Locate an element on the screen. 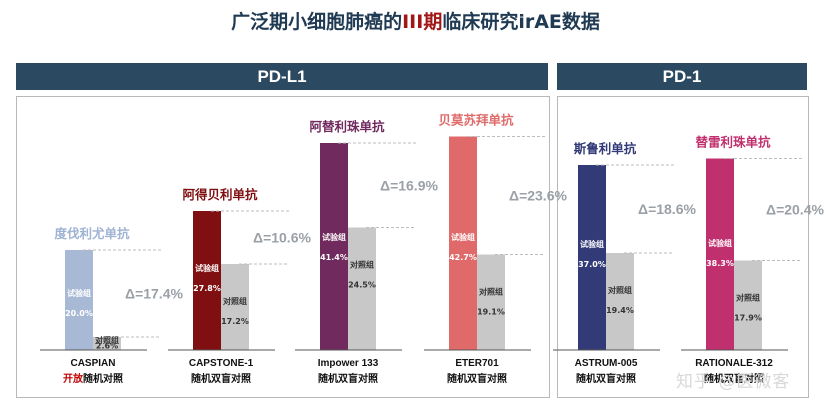 This screenshot has height=416, width=831. watermark: 知乎 @医微客 is located at coordinates (733, 382).